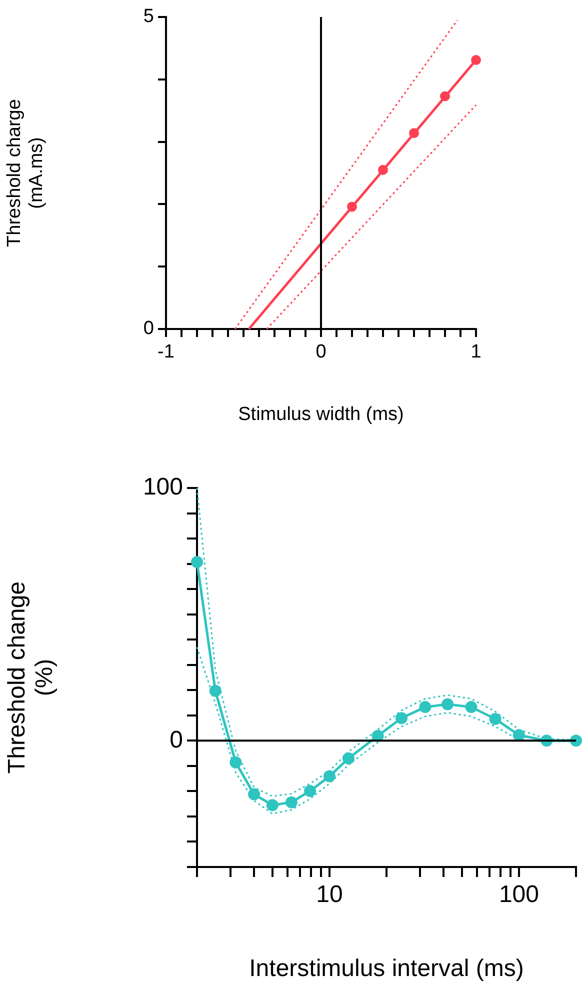 This screenshot has width=584, height=988. What do you see at coordinates (386, 968) in the screenshot?
I see `x-axis-title: Interstimulus interval (ms)` at bounding box center [386, 968].